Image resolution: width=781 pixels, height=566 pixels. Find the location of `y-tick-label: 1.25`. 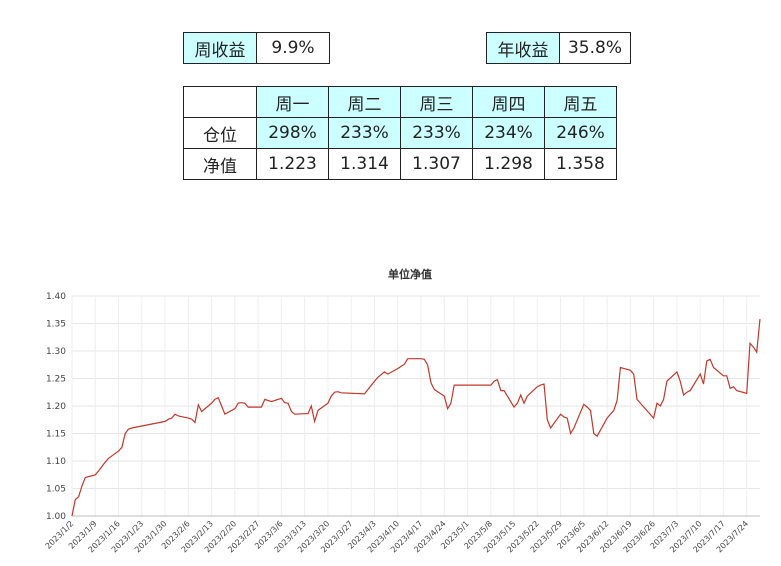

y-tick-label: 1.25 is located at coordinates (56, 380).